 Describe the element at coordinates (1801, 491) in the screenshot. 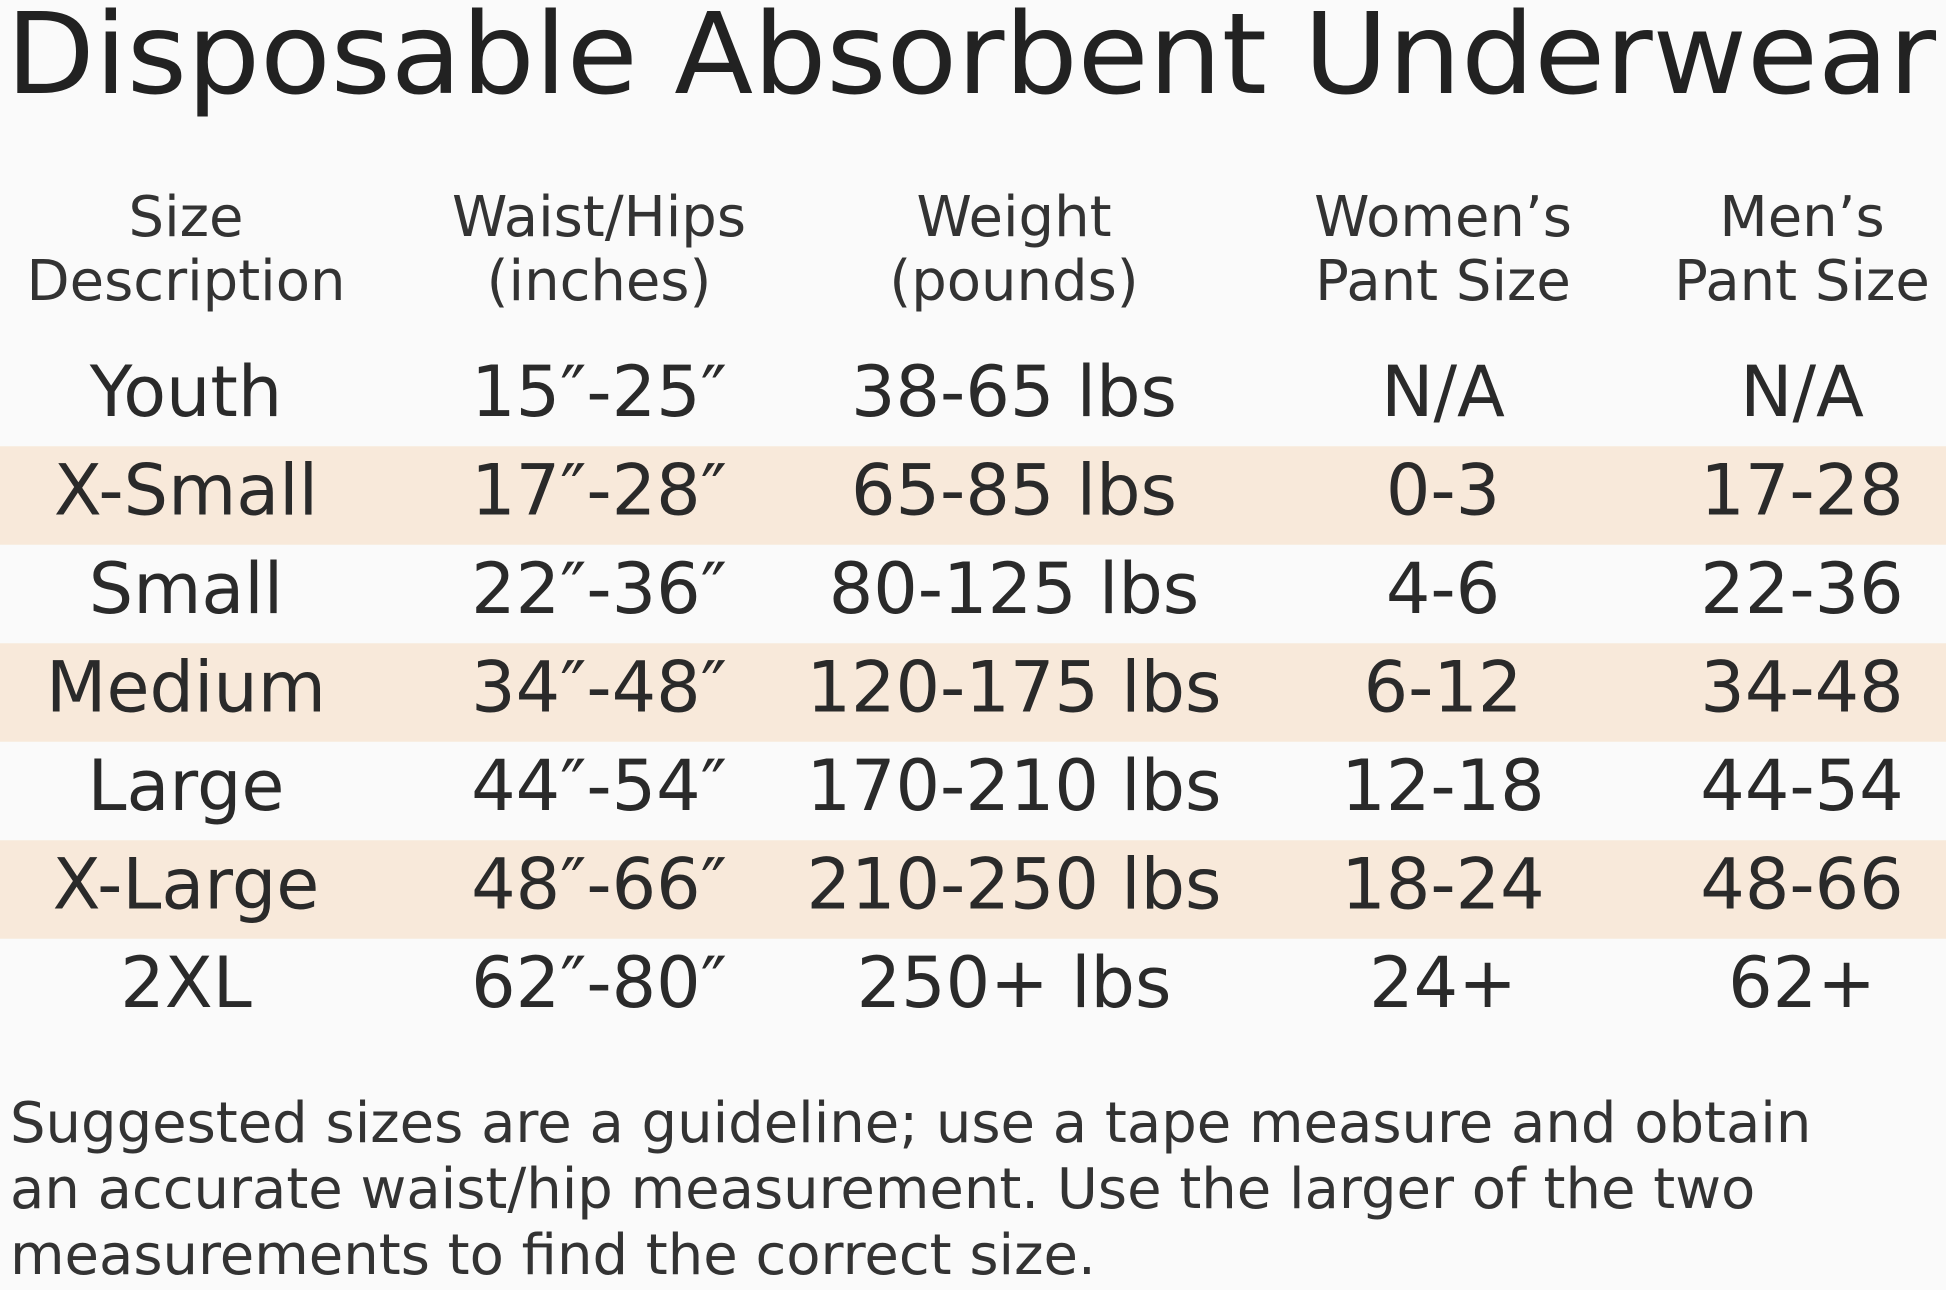

I see `cell: 17-28` at that location.